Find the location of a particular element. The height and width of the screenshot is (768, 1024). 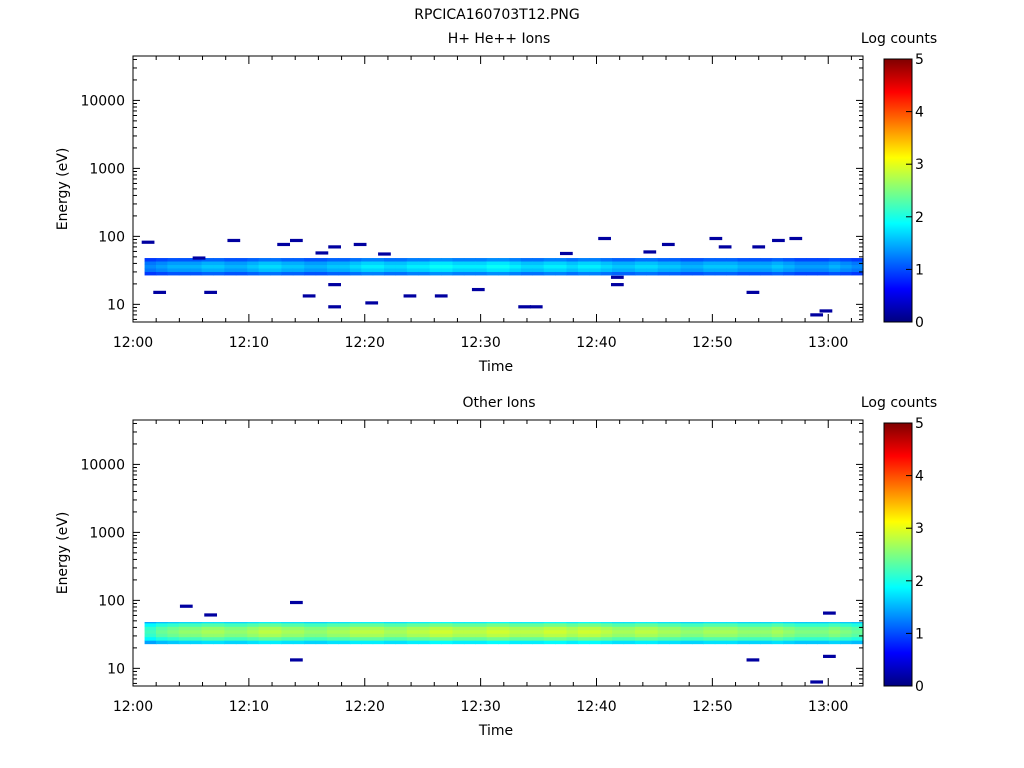

y-tick-label: 10 is located at coordinates (116, 669).